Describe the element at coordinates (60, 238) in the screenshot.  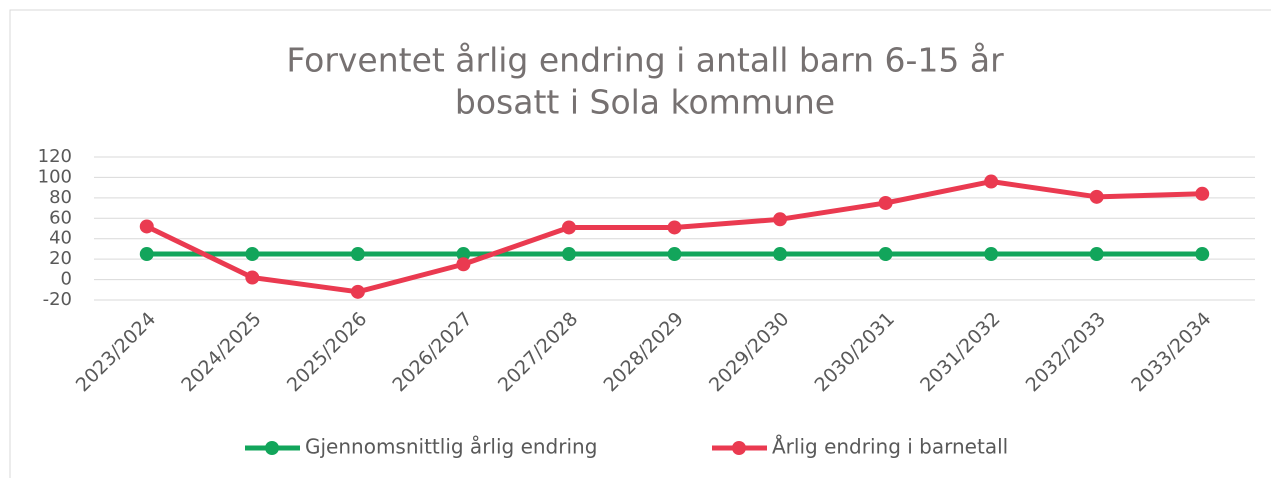
I see `y-tick-label: 40` at that location.